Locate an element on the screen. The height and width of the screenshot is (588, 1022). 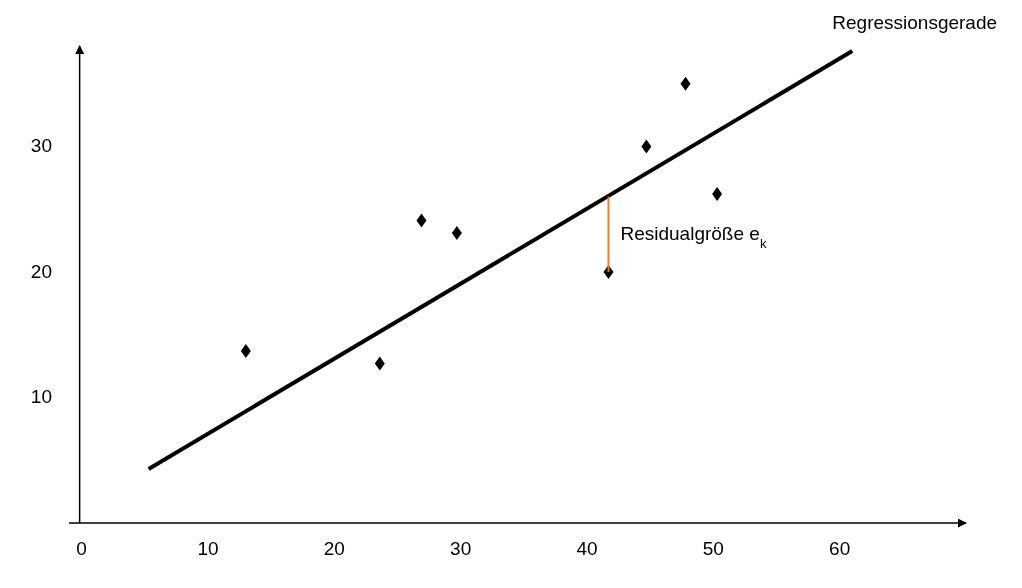
y-tick-label: 30 is located at coordinates (41, 146).